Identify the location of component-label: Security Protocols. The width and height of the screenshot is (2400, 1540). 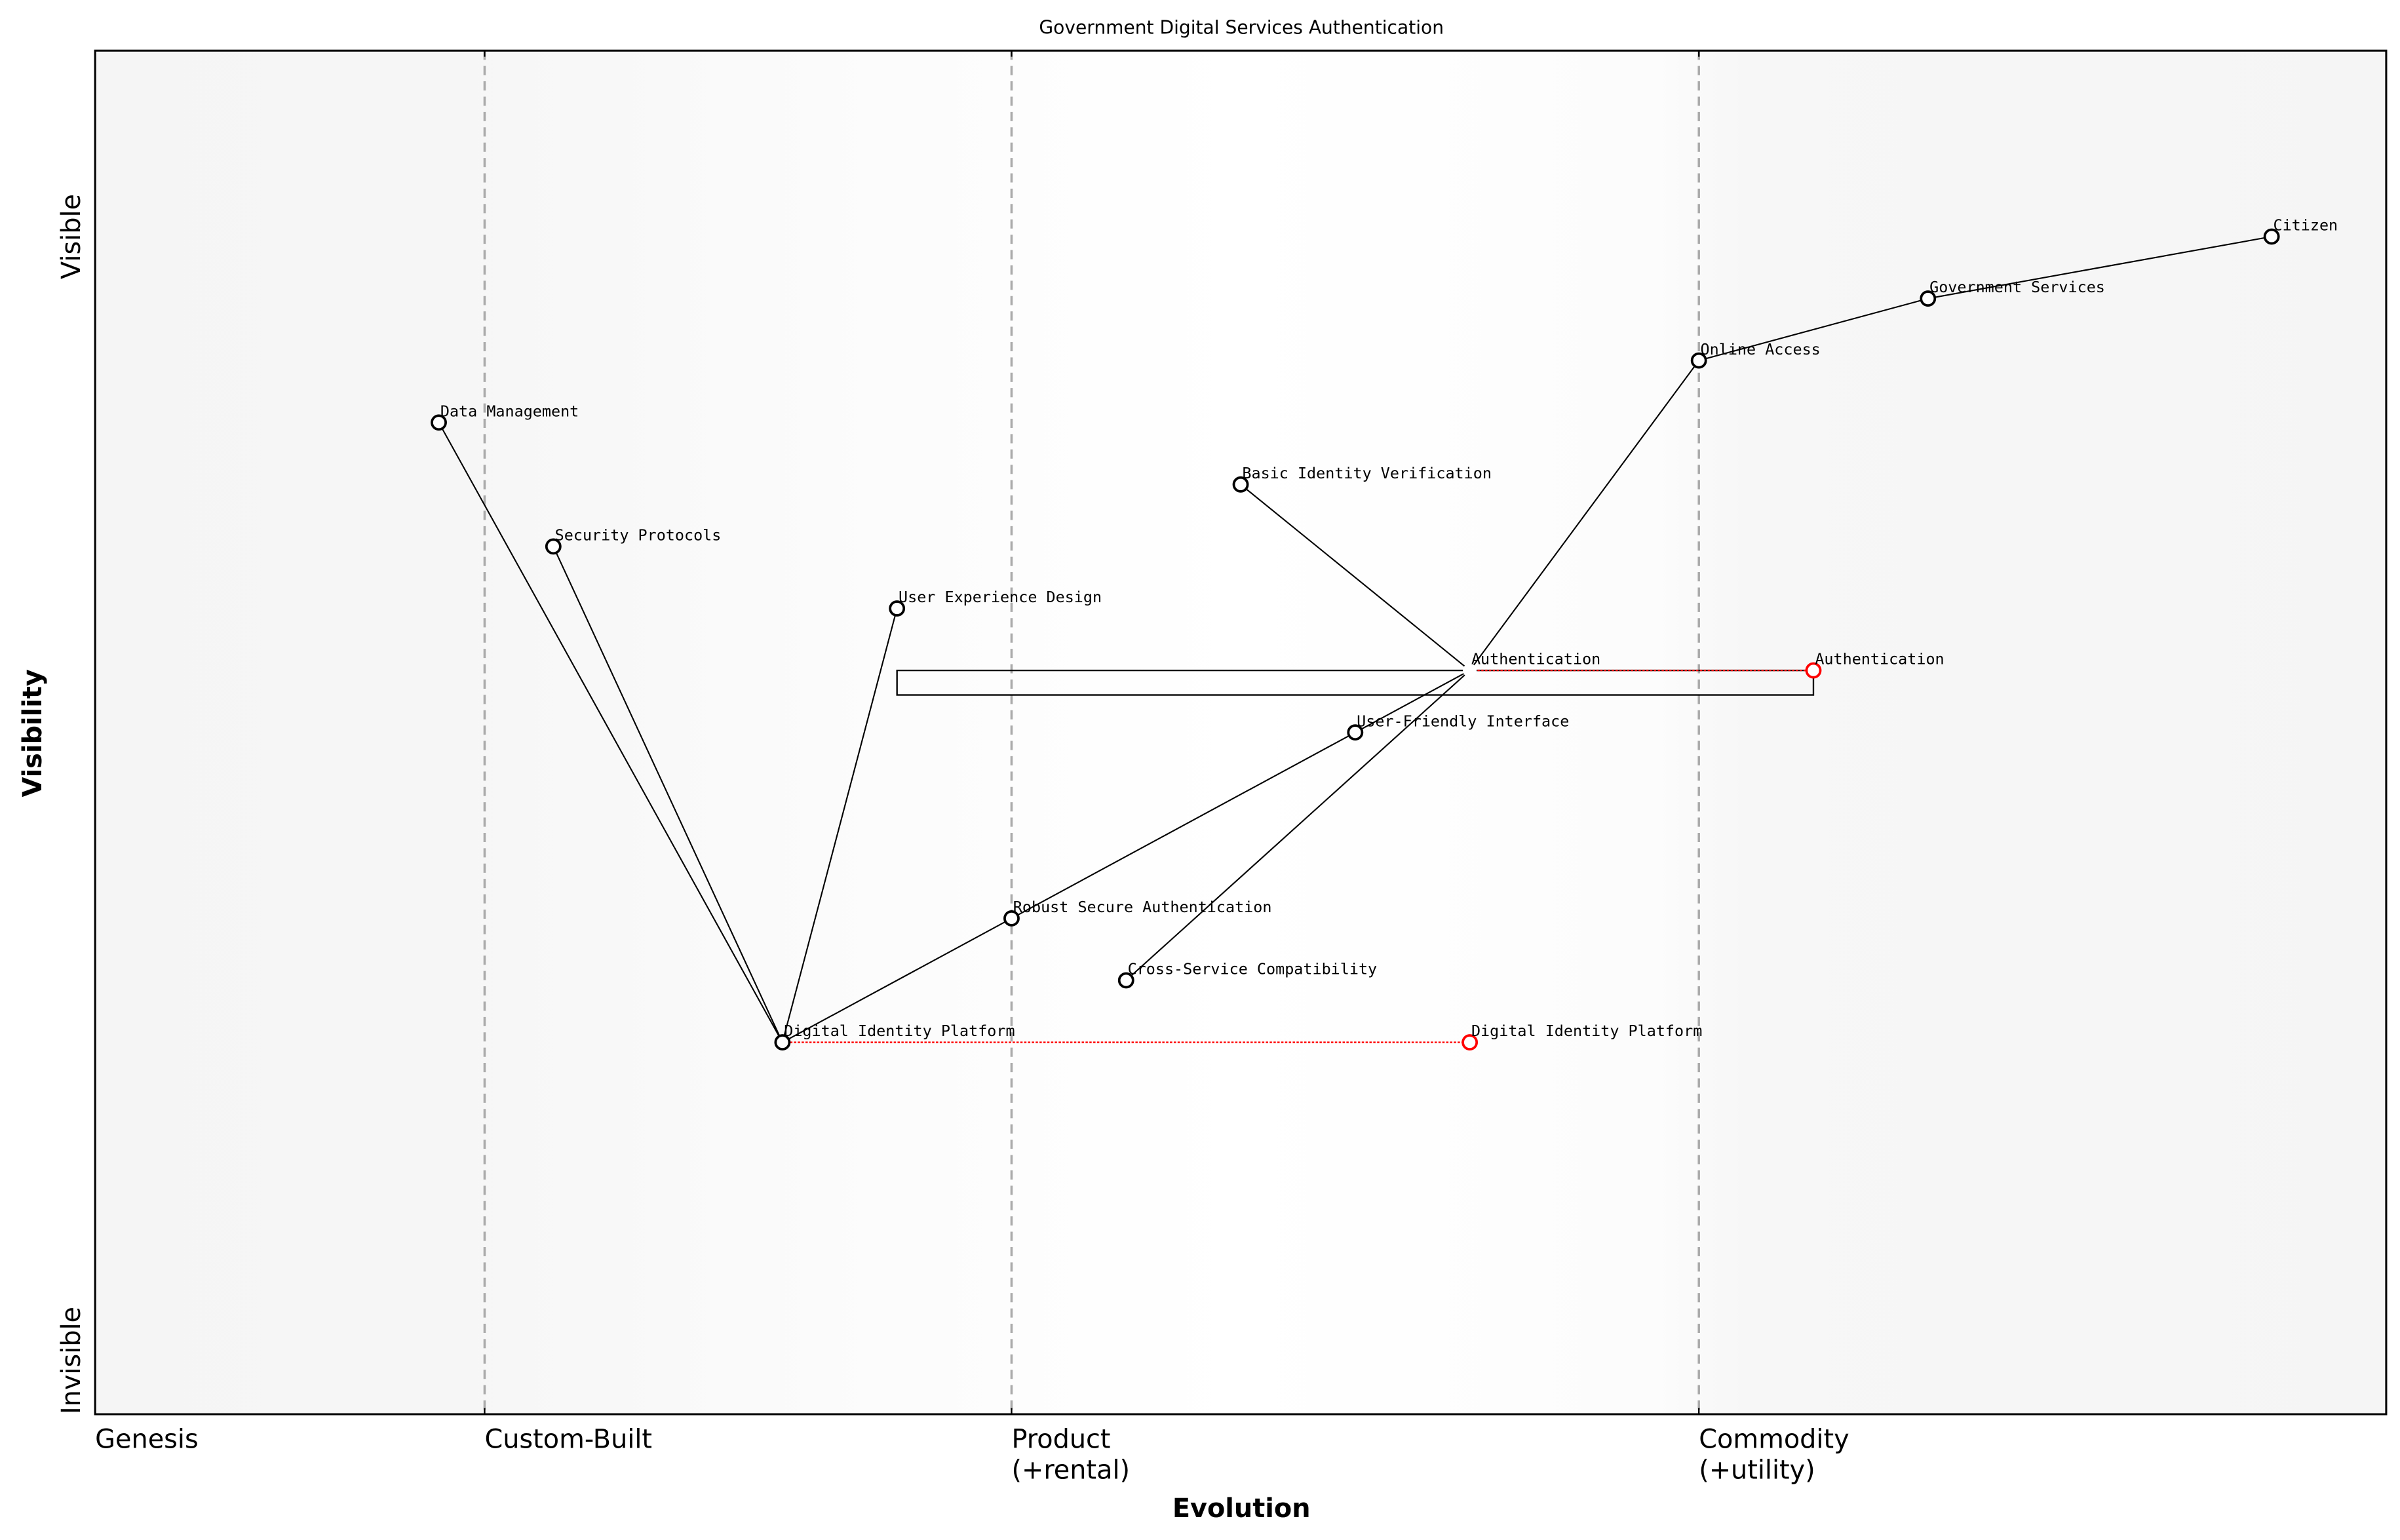
(638, 535).